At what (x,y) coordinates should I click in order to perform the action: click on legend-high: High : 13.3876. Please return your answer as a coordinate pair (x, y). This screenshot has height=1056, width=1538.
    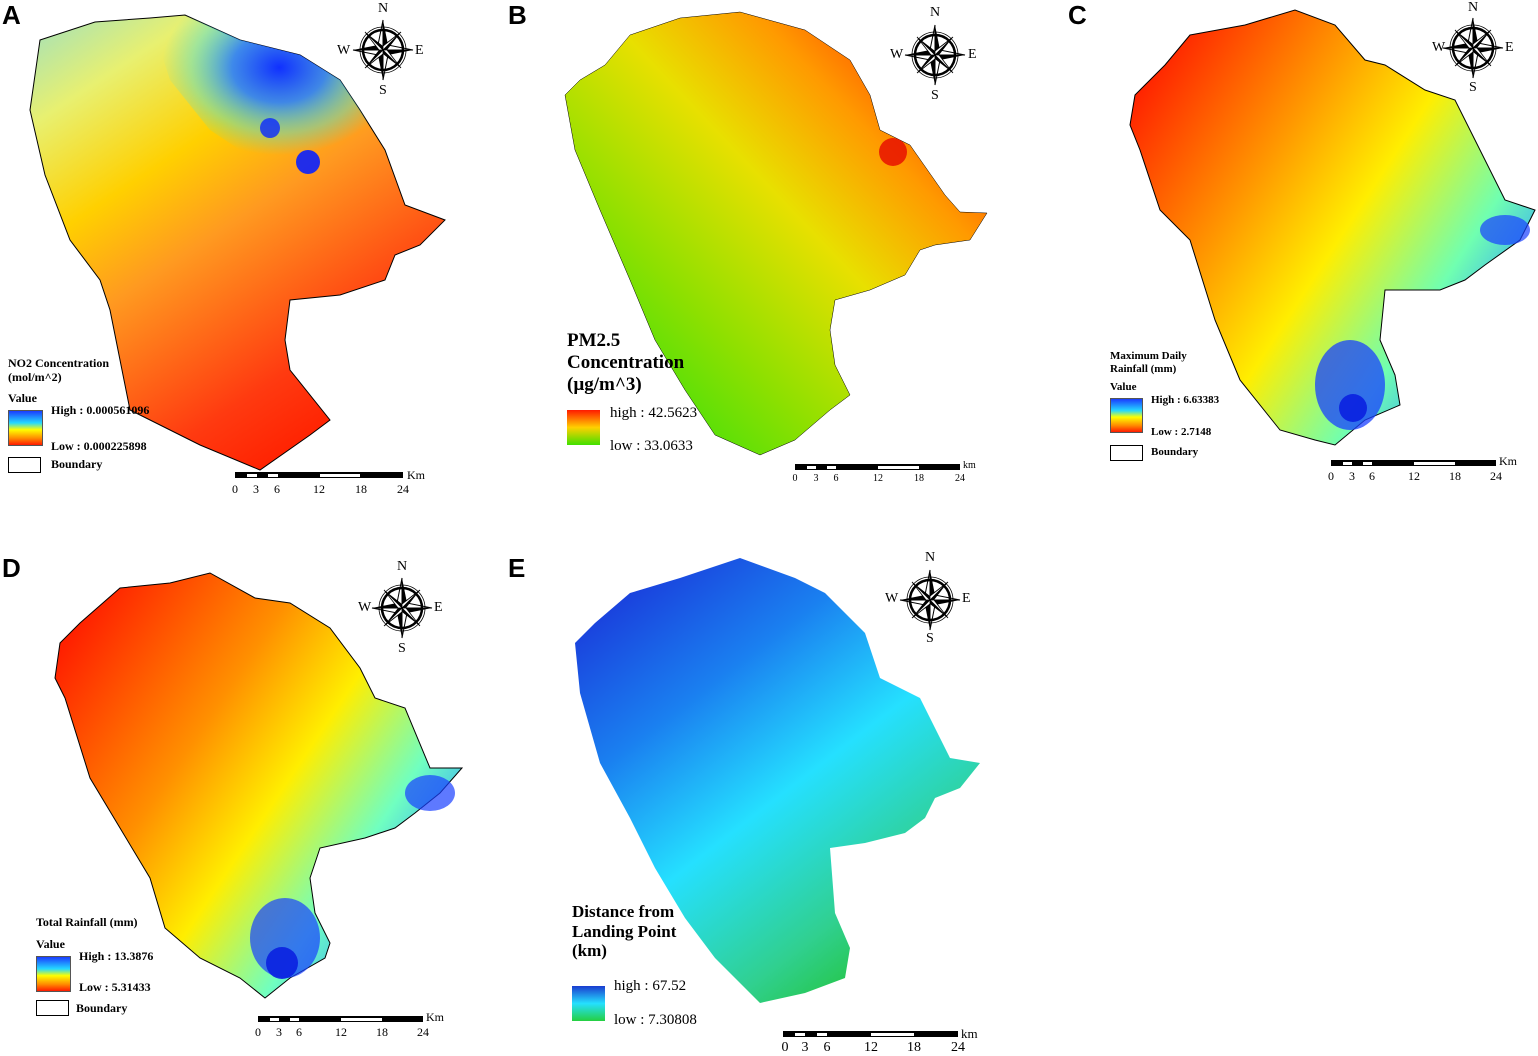
    Looking at the image, I should click on (116, 956).